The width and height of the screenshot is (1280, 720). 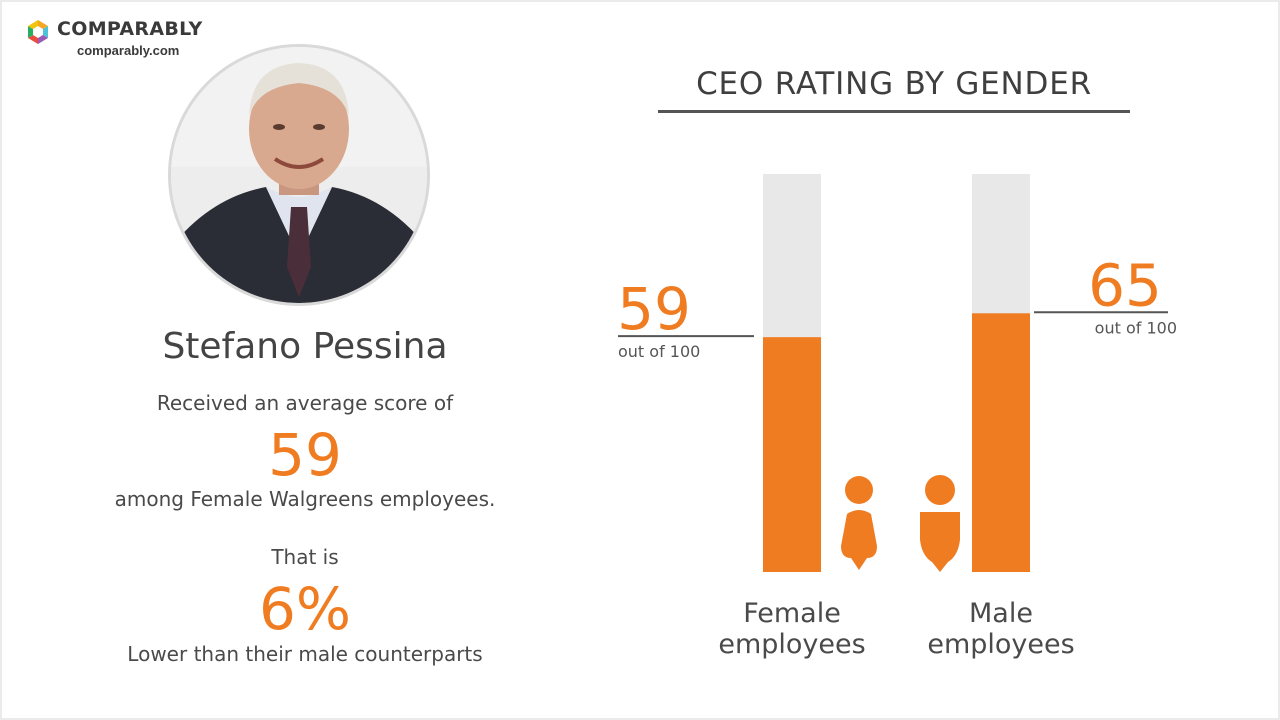 What do you see at coordinates (940, 523) in the screenshot?
I see `male-person-icon` at bounding box center [940, 523].